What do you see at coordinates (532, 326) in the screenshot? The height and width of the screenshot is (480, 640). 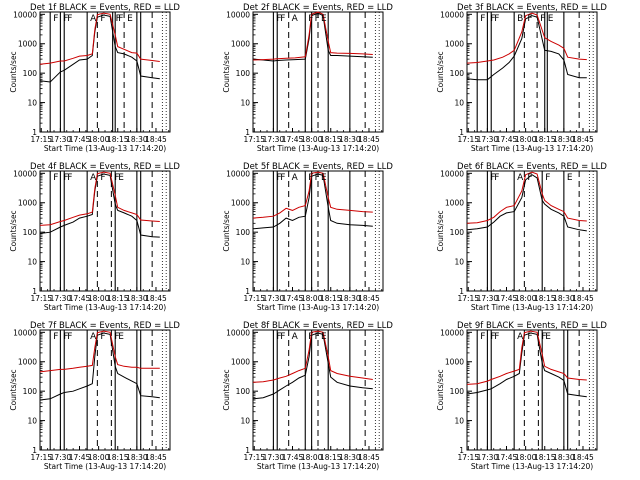 I see `panel-title: Det 9f BLACK = Events, RED = LLD` at bounding box center [532, 326].